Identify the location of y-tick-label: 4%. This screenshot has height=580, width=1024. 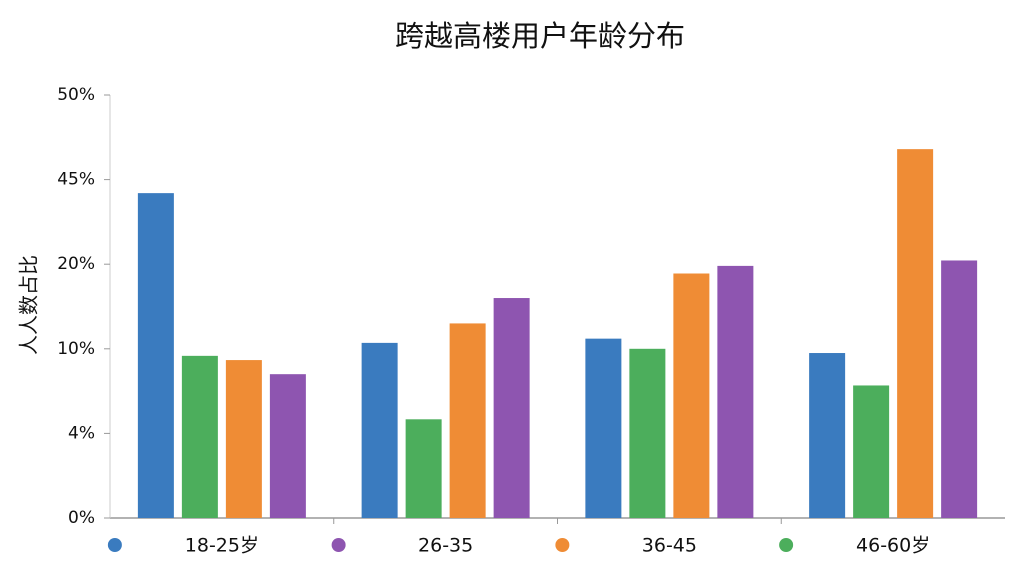
(81, 433).